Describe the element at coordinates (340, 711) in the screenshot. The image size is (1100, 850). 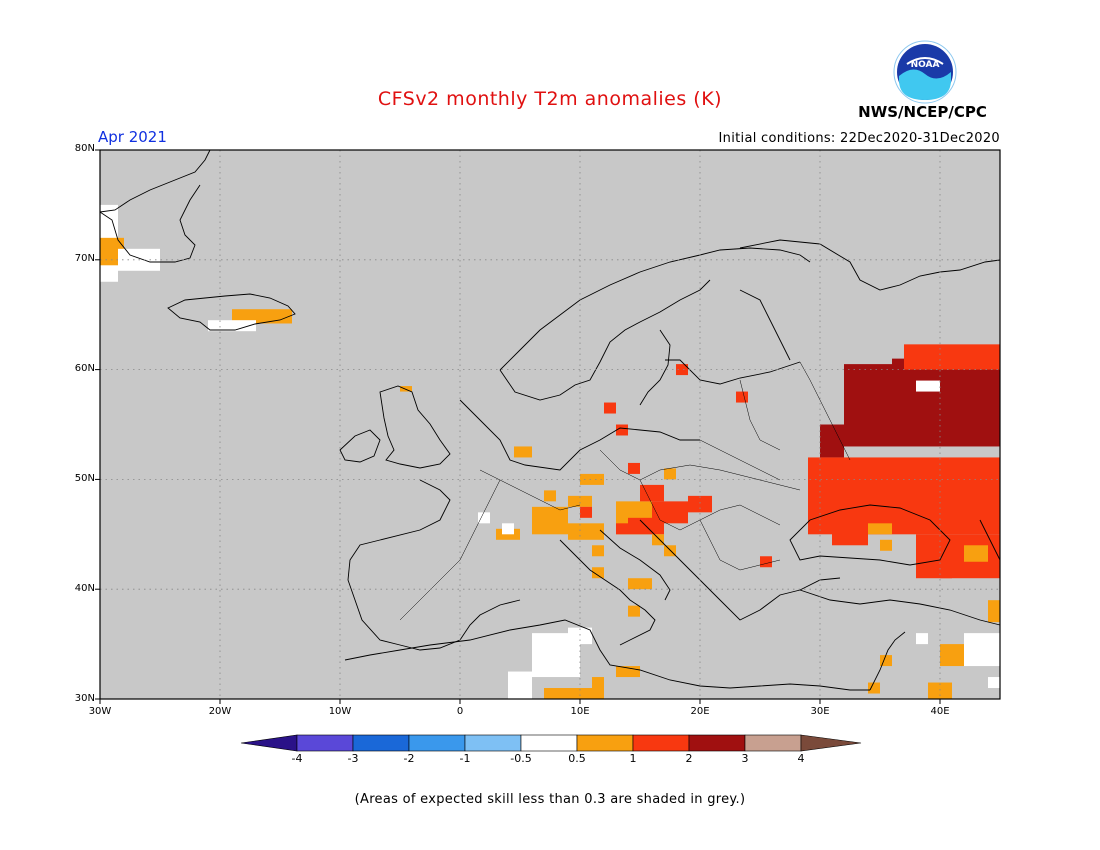
I see `lon-label: 10W` at that location.